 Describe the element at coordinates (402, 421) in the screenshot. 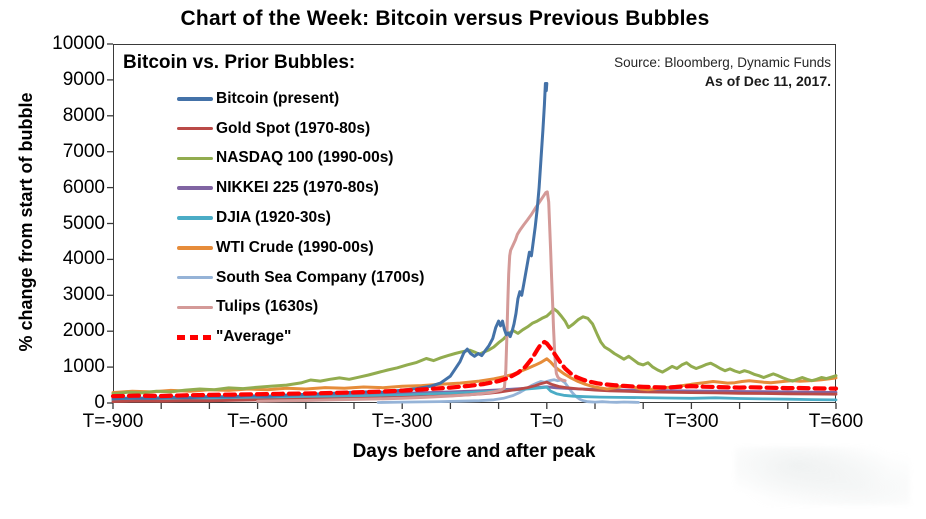

I see `x-tick-label: T=-300` at that location.